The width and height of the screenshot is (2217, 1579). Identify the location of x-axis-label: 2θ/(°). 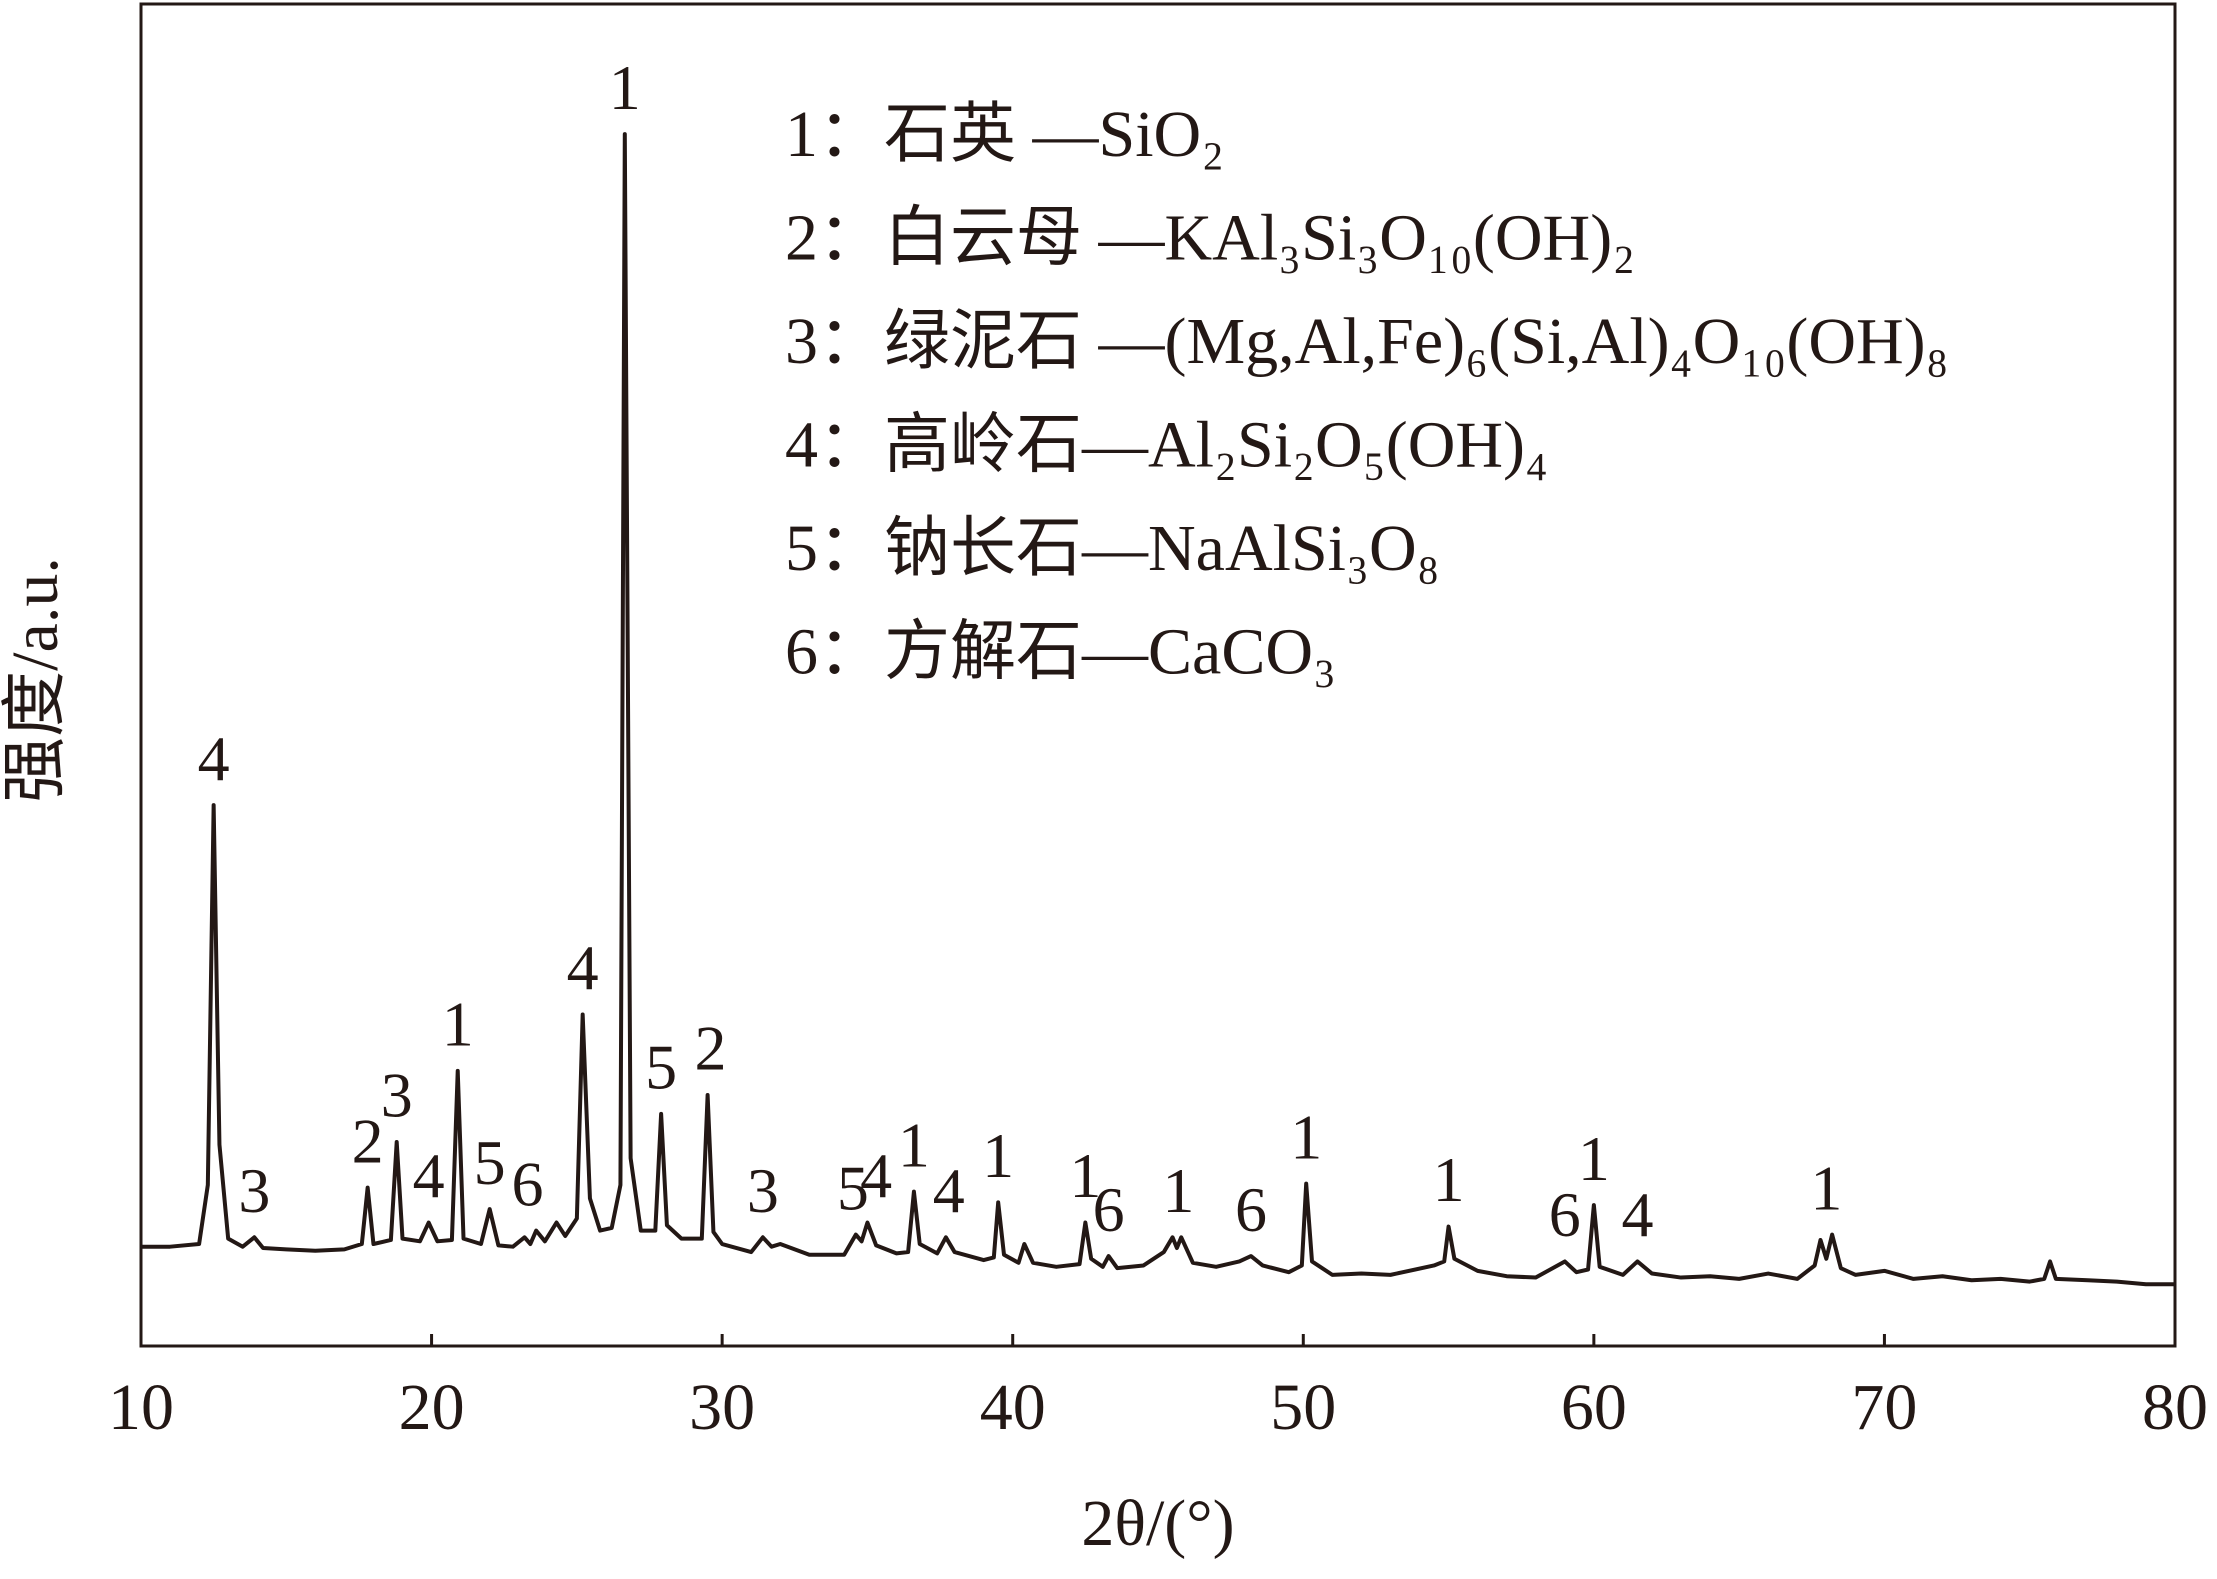
(1157, 1523).